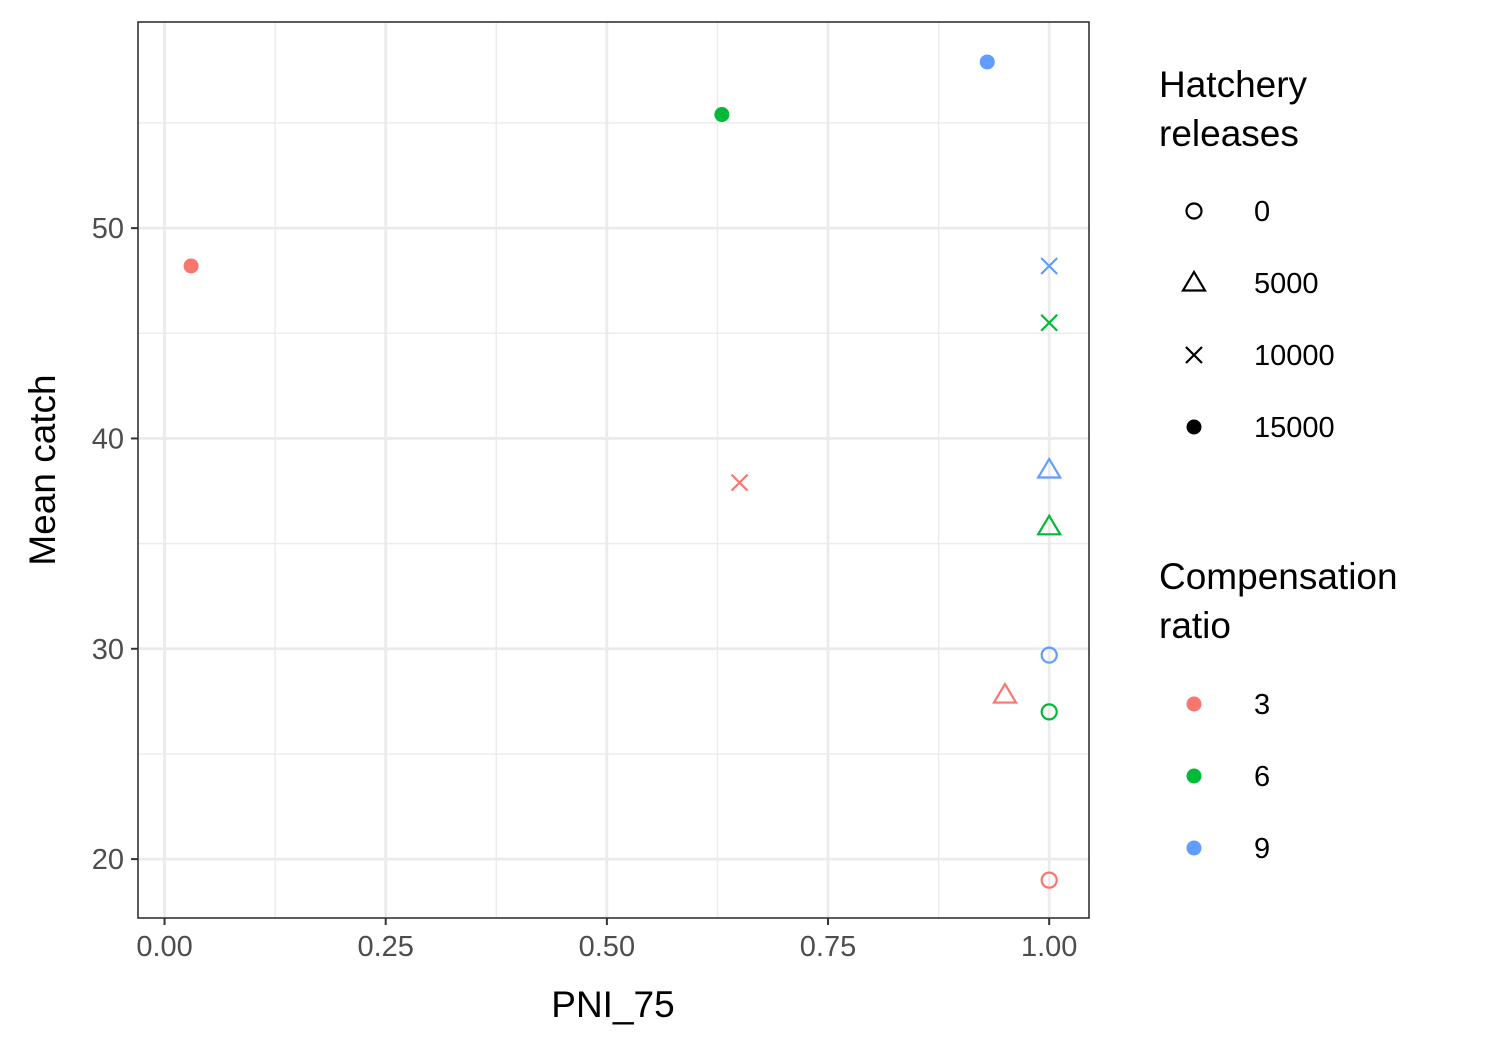 The image size is (1500, 1050). What do you see at coordinates (164, 947) in the screenshot?
I see `x-tick-label: 0.00` at bounding box center [164, 947].